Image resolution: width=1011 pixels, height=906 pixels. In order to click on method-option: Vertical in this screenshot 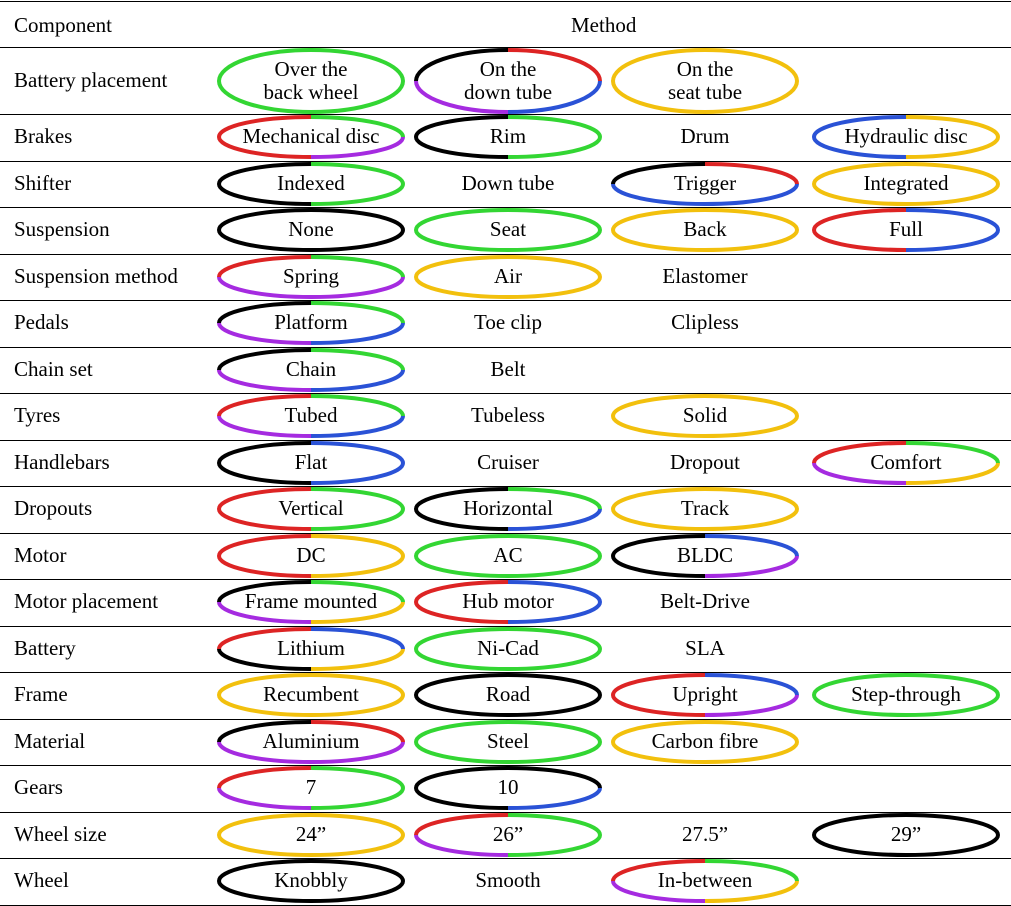, I will do `click(311, 508)`.